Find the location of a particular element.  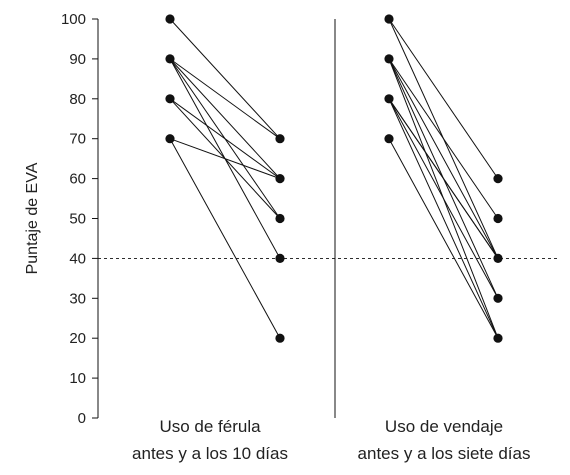

group-2-label-line1: Uso de vendaje is located at coordinates (444, 426).